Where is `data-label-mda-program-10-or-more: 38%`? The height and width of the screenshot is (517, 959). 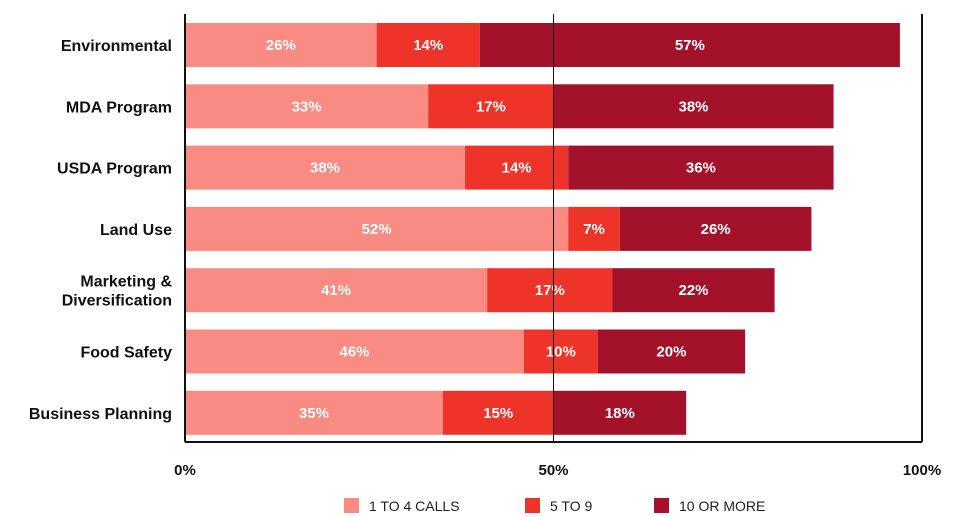 data-label-mda-program-10-or-more: 38% is located at coordinates (694, 106).